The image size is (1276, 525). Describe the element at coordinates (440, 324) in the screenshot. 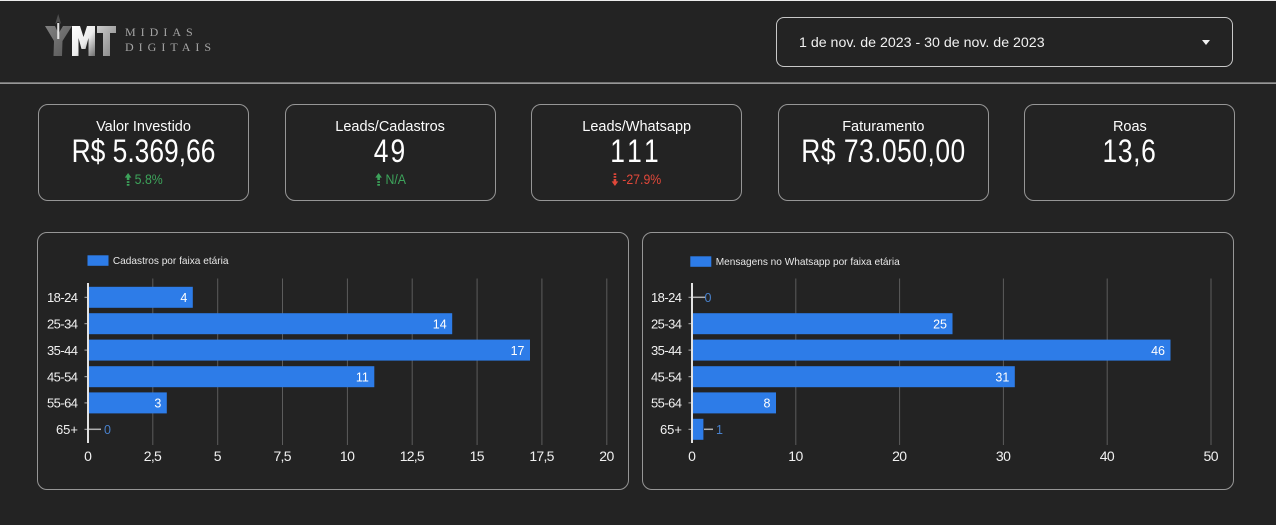

I see `svg-text: 14` at that location.